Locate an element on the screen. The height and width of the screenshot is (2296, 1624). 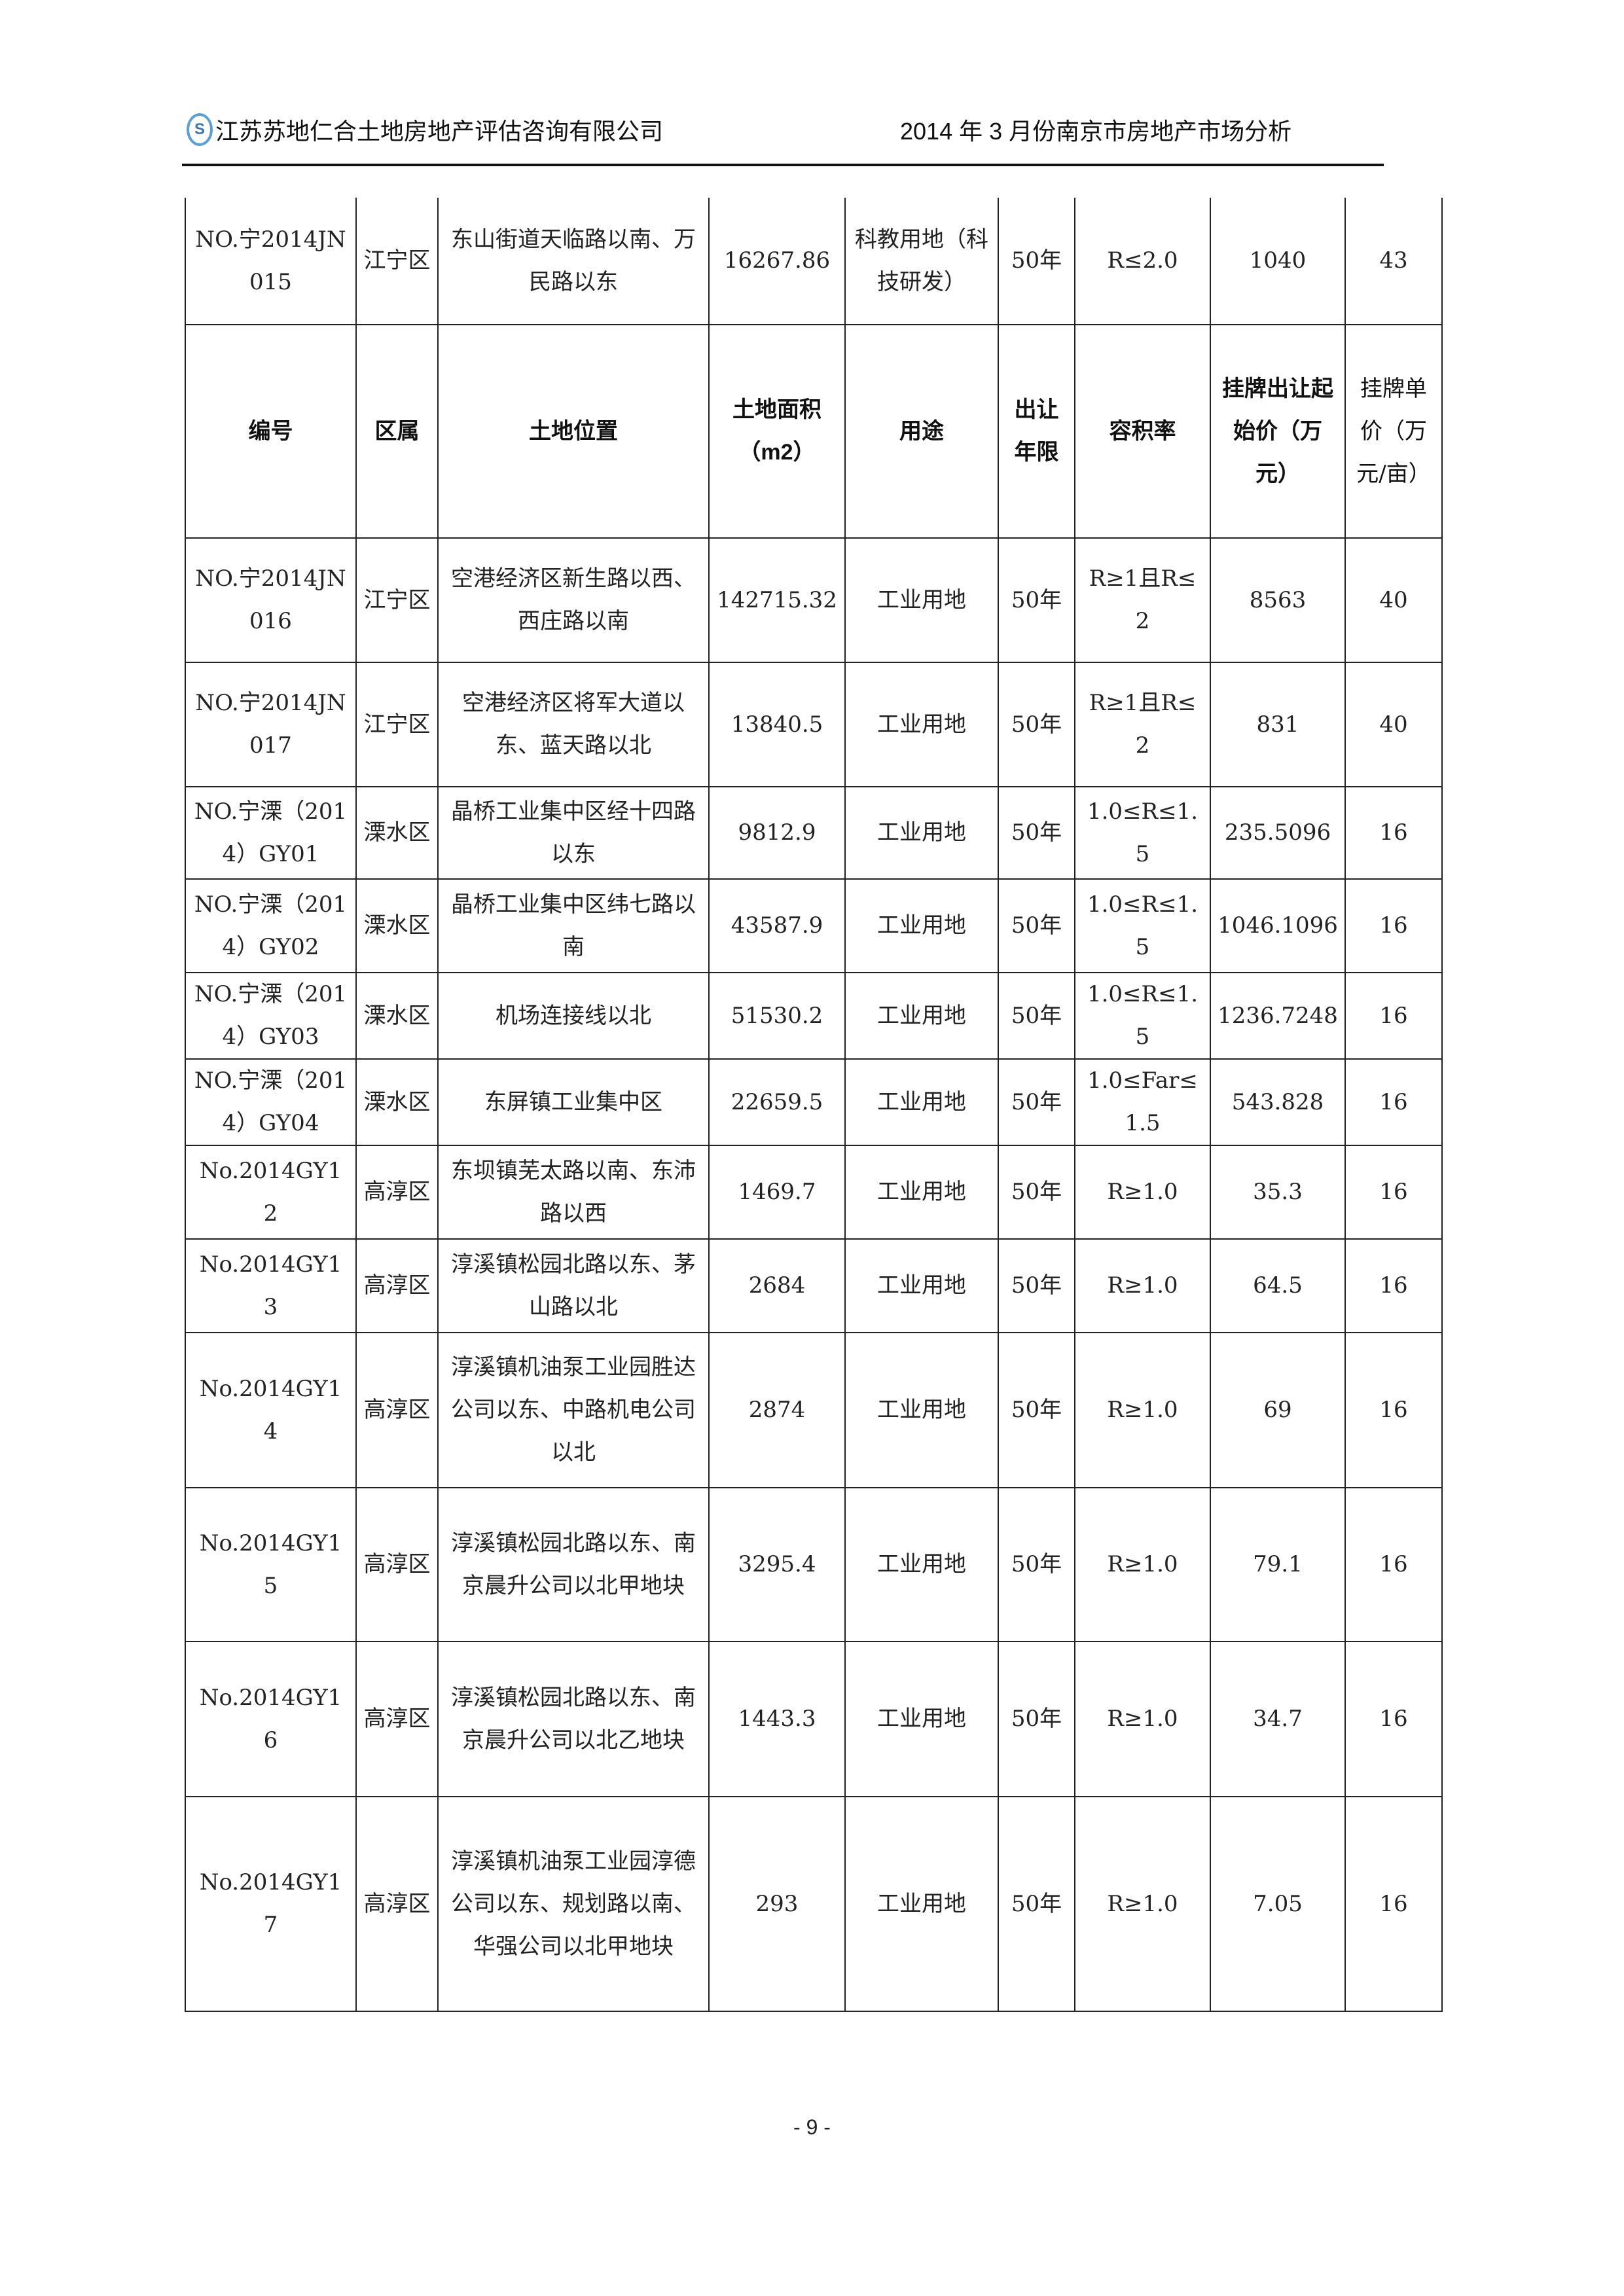
cell-parcel-id: NO.宁2014JN015 is located at coordinates (271, 261).